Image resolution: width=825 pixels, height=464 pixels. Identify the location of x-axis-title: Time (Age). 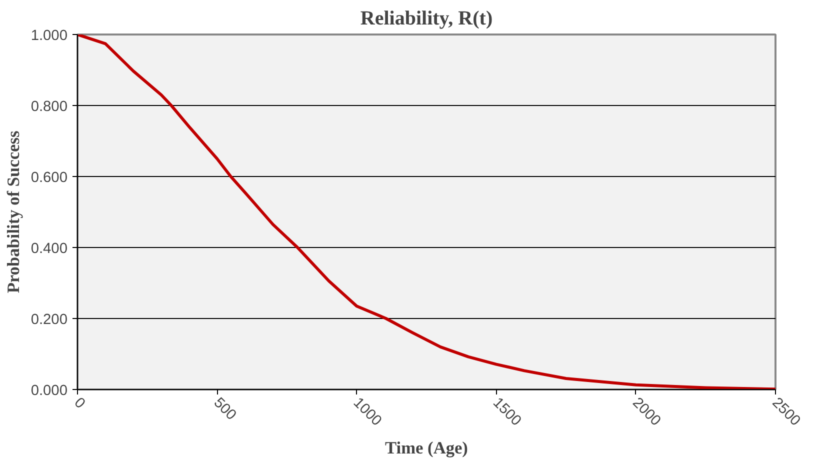
(426, 448).